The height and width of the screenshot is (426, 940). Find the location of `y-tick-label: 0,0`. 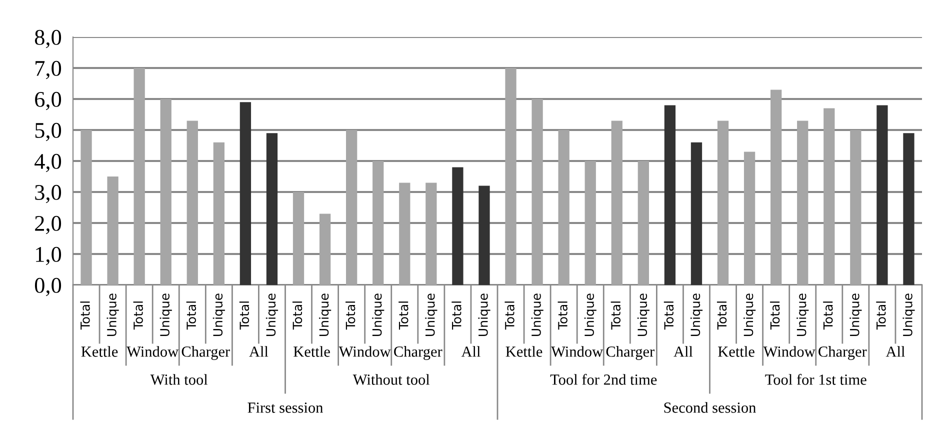

y-tick-label: 0,0 is located at coordinates (48, 287).